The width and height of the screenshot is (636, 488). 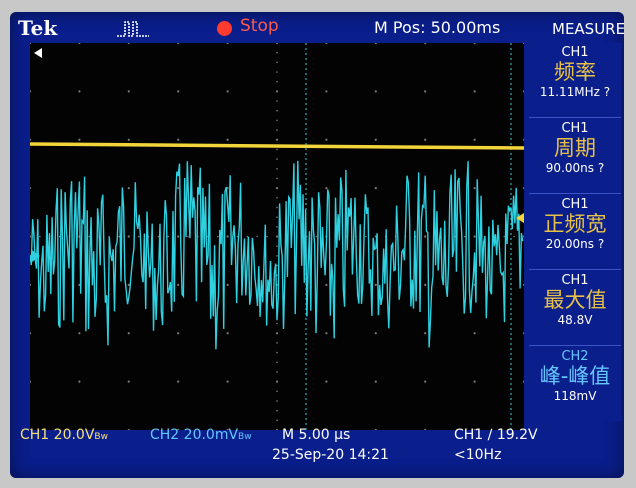 I want to click on horizontal-position-readout: M Pos: 50.00ms, so click(x=437, y=27).